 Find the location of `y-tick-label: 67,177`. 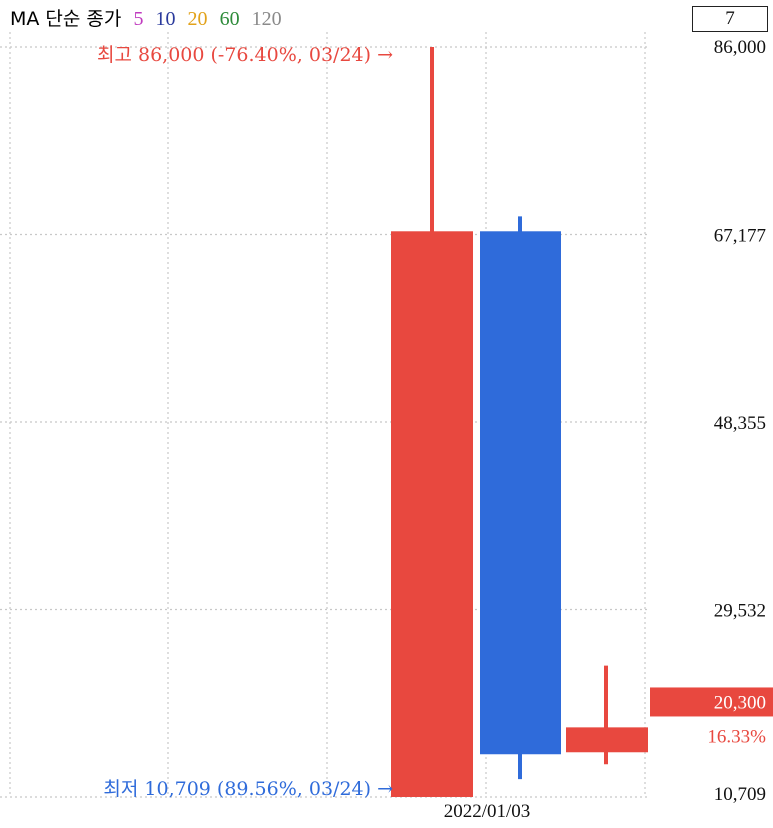

y-tick-label: 67,177 is located at coordinates (740, 236).